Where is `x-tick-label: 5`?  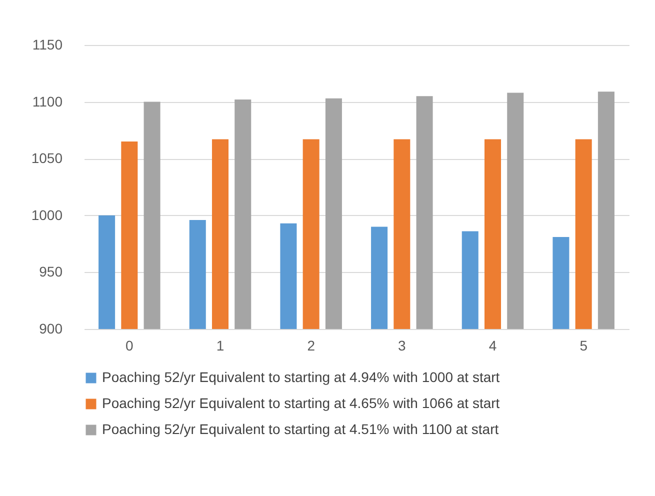
x-tick-label: 5 is located at coordinates (584, 346).